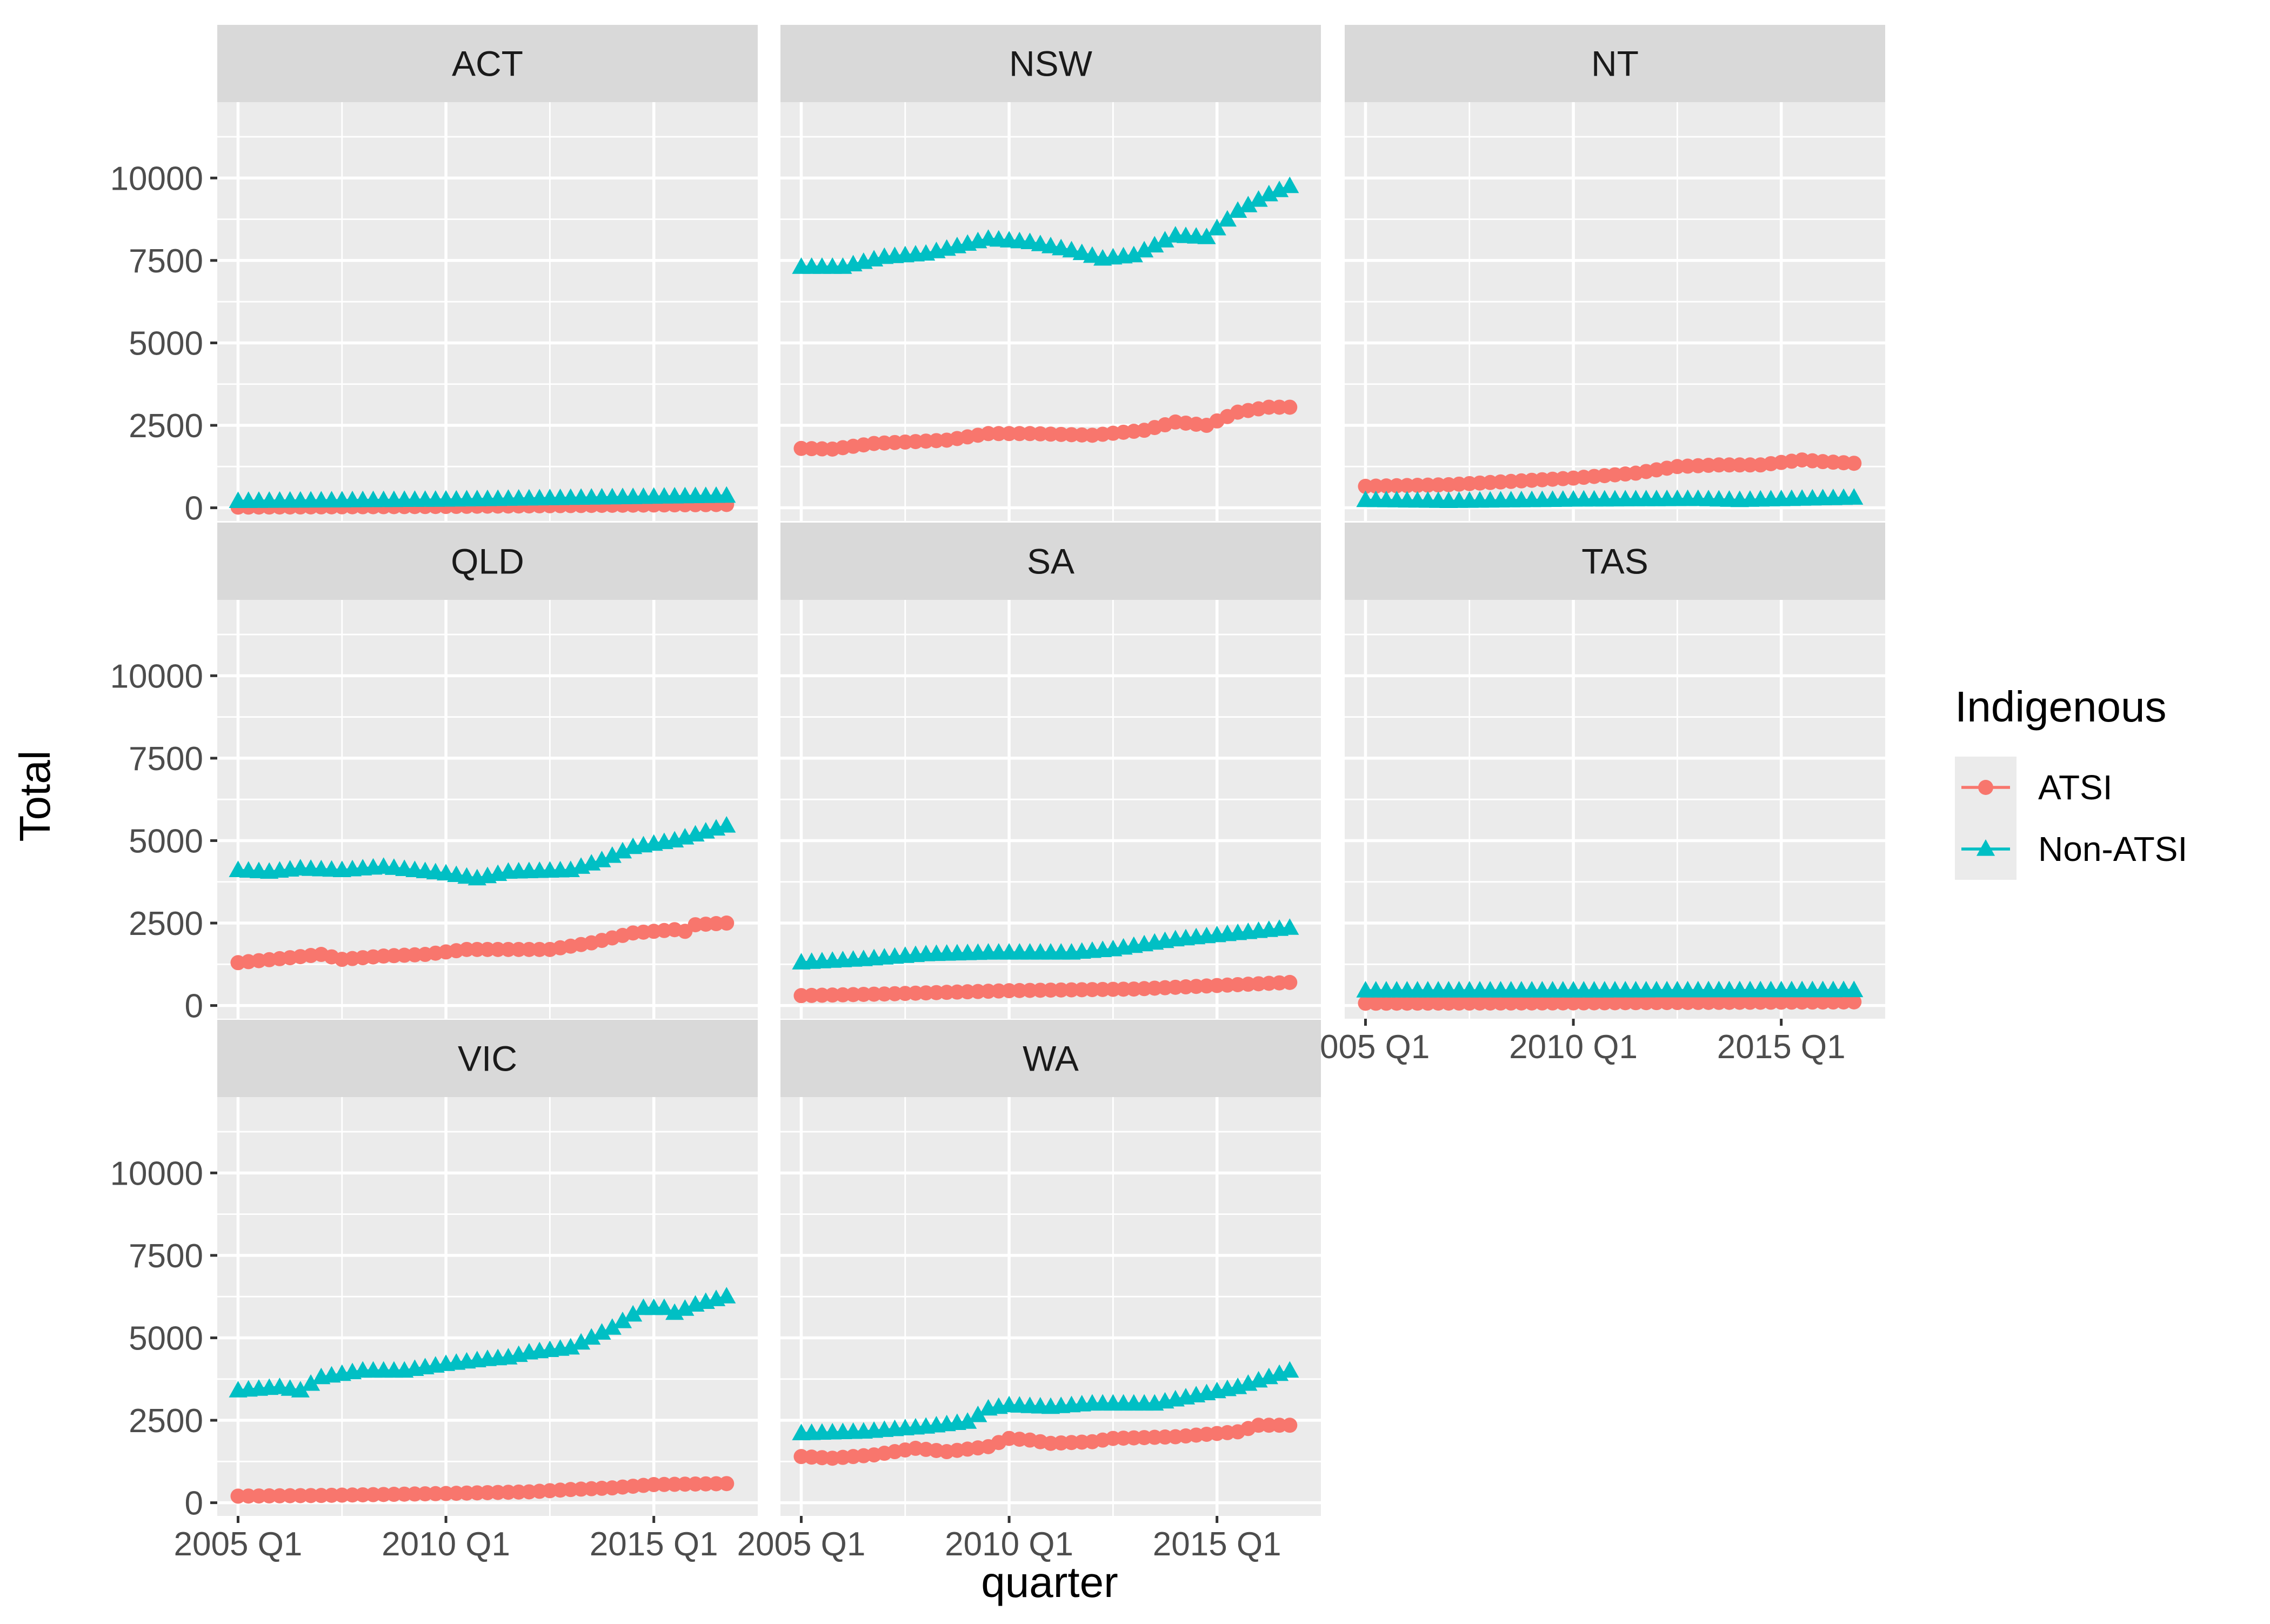  I want to click on plot-area-nsw, so click(1050, 311).